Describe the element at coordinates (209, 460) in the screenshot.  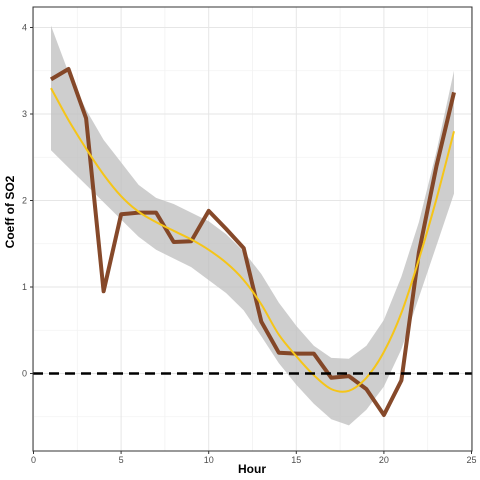
I see `x-tick-label: 10` at that location.